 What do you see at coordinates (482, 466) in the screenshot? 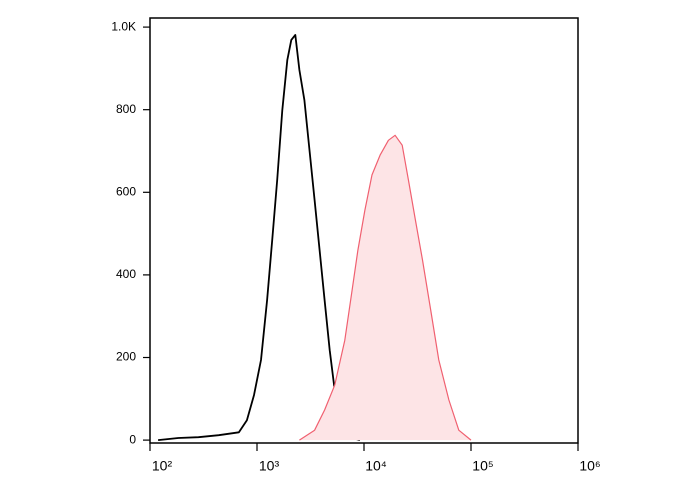
I see `x-tick-label: 10⁵` at bounding box center [482, 466].